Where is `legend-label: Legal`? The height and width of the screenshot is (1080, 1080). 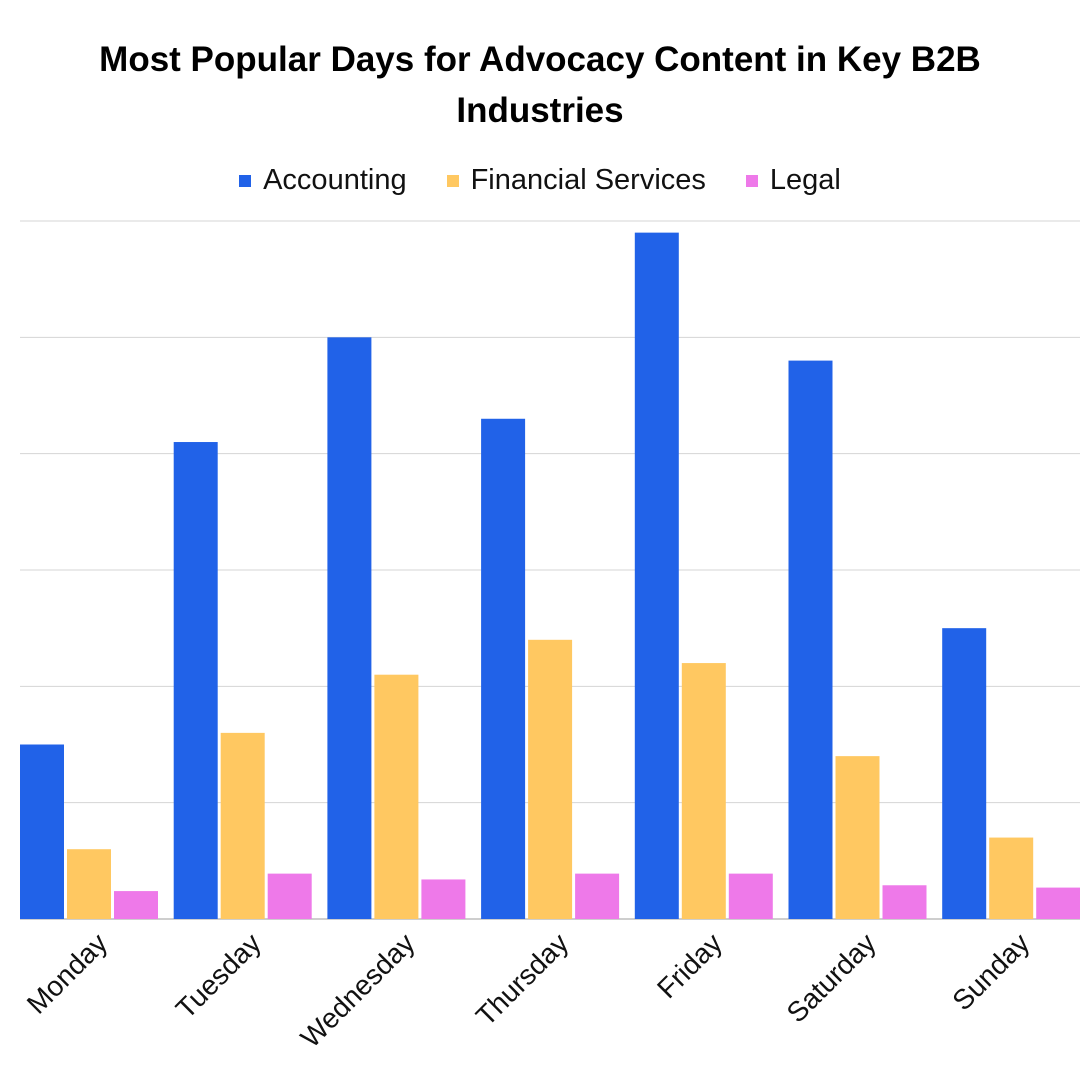 legend-label: Legal is located at coordinates (805, 180).